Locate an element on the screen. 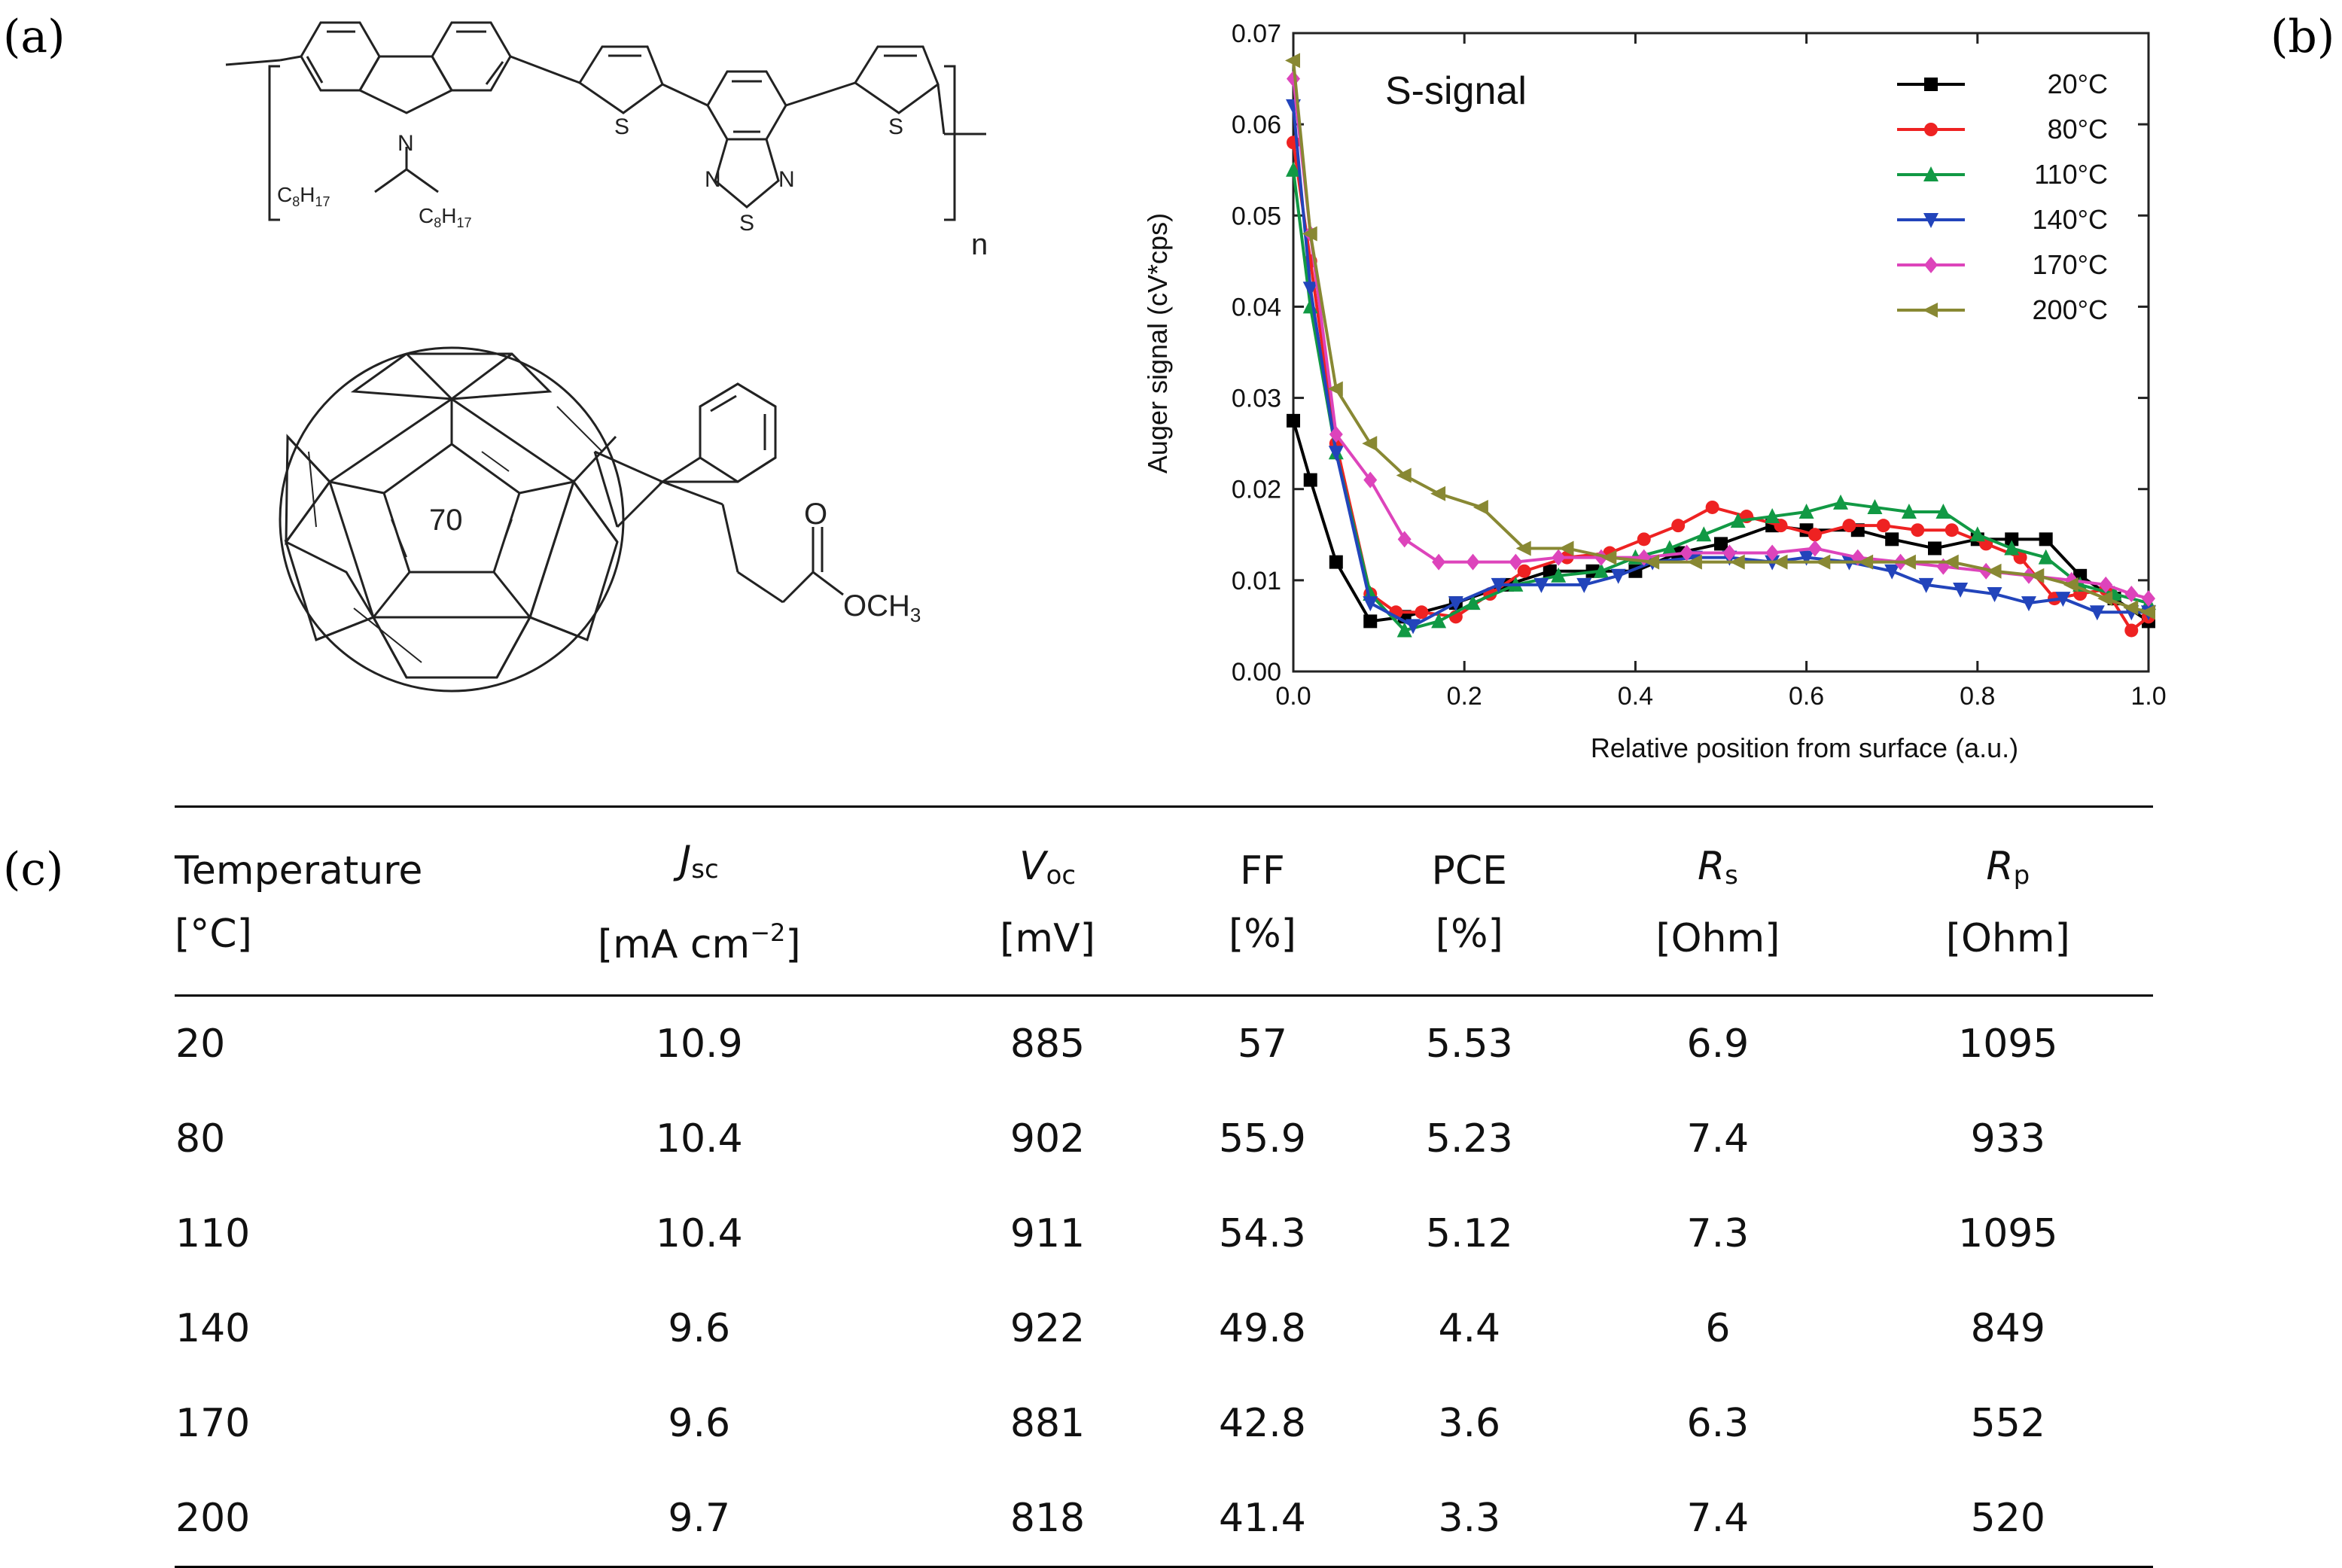  table-row: 80 10.4 902 55.9 5.23 7.4 933 is located at coordinates (1164, 1139).